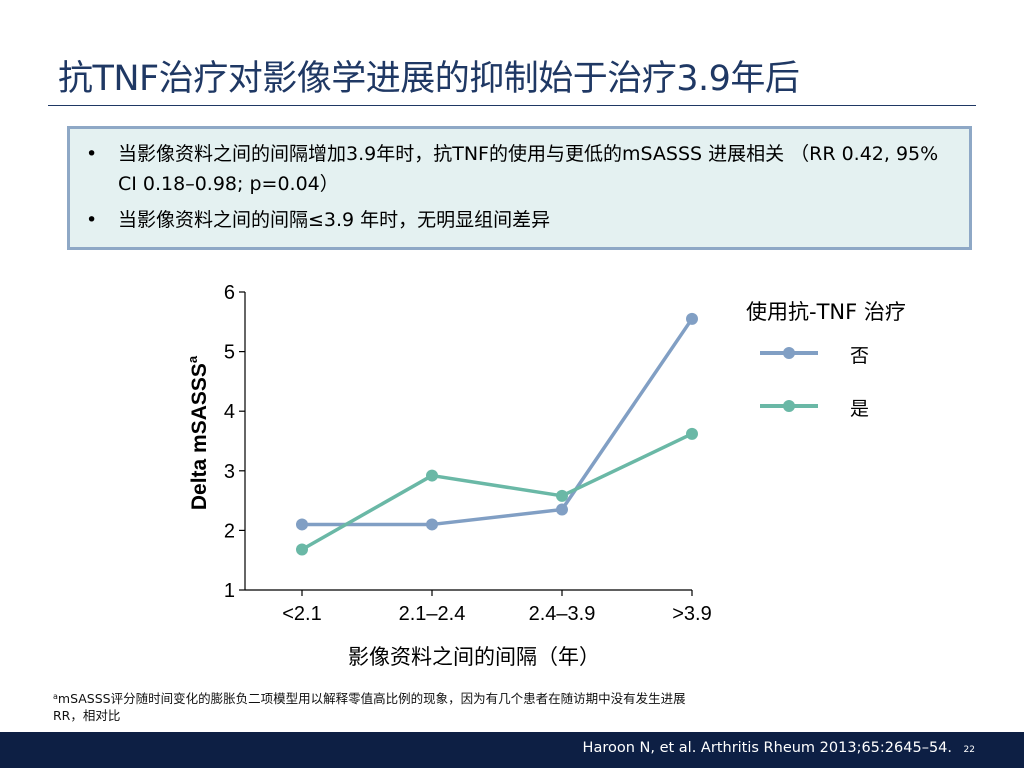 This screenshot has height=768, width=1024. I want to click on y-tick-label: 5, so click(229, 353).